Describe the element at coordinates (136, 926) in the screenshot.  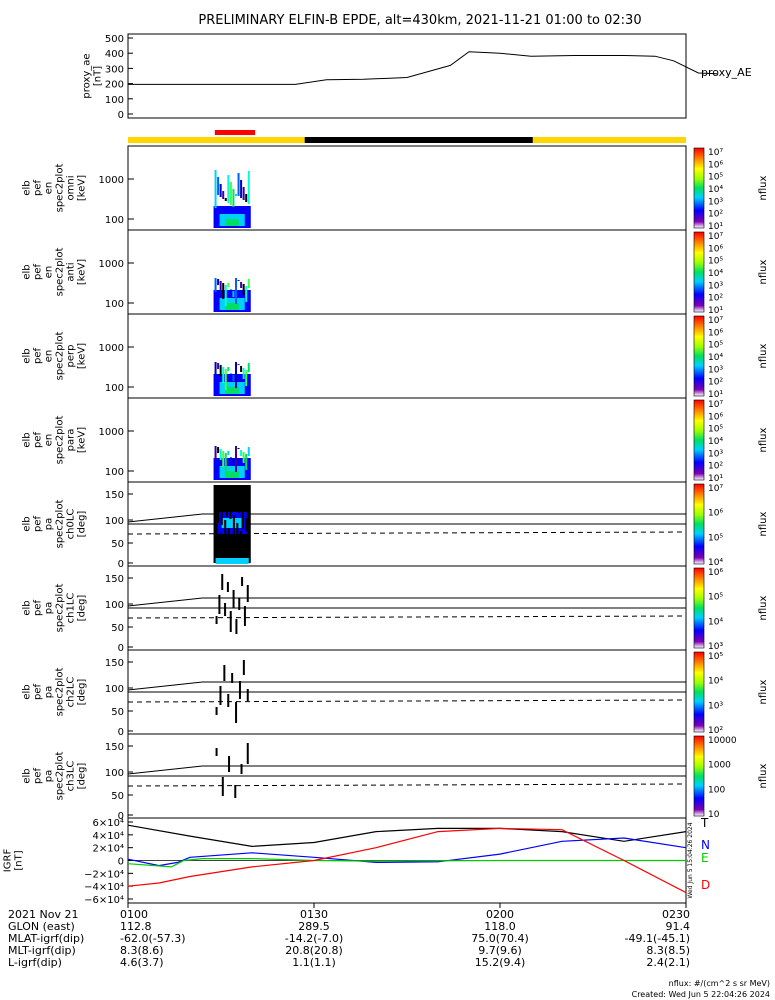
I see `x-axis-value: 112.8` at that location.